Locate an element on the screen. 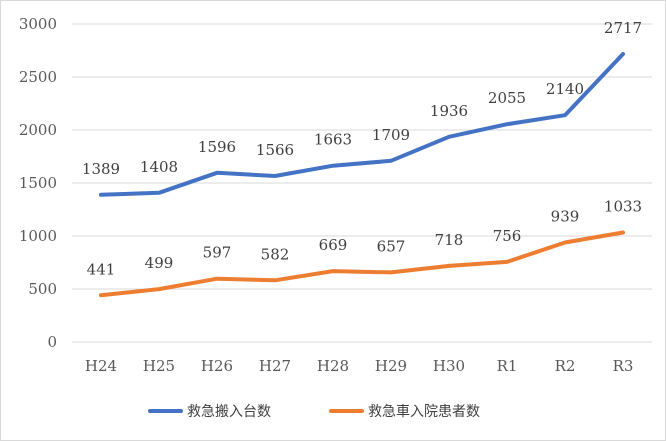 The width and height of the screenshot is (666, 441). data-label: 441 is located at coordinates (101, 269).